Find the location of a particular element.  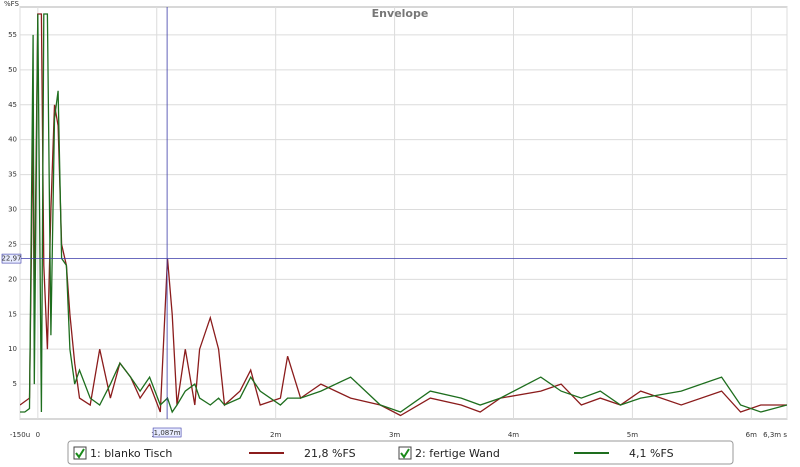

y-axis-label: %FS is located at coordinates (12, 4).